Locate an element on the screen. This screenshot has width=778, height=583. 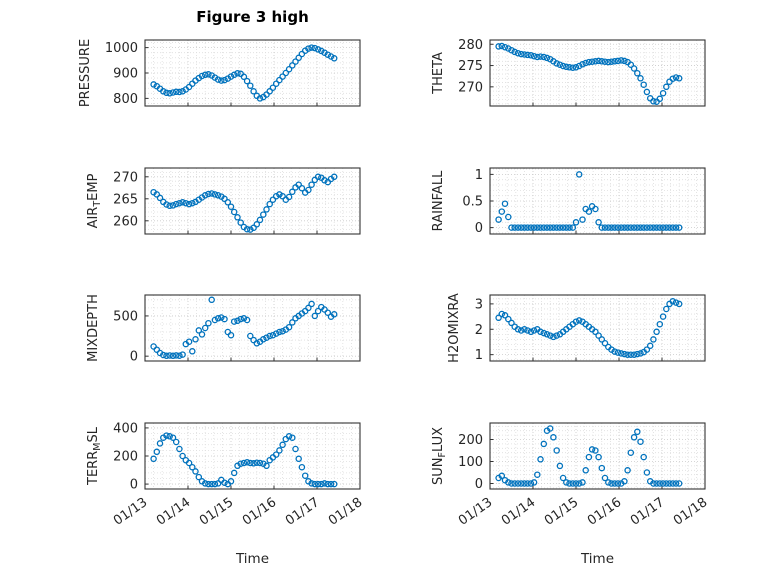
y-axis-label-subscript: M is located at coordinates (97, 447).